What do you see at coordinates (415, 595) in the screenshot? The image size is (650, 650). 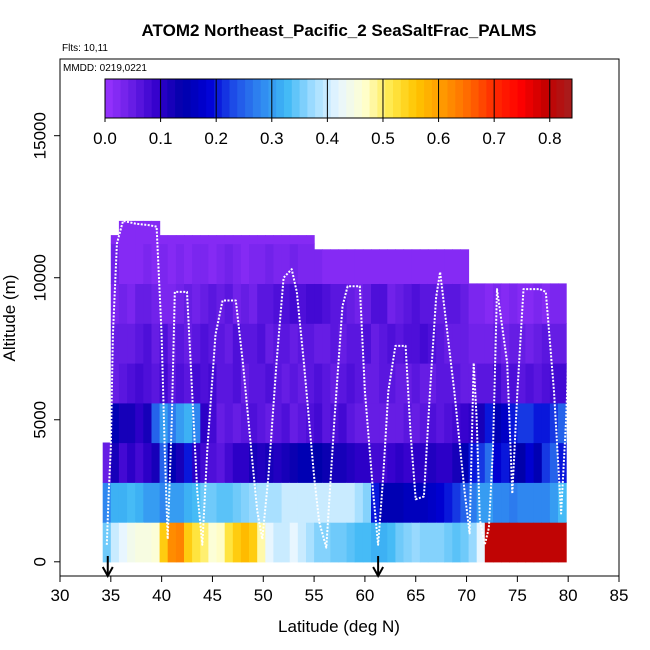 I see `x-tick-label: 65` at bounding box center [415, 595].